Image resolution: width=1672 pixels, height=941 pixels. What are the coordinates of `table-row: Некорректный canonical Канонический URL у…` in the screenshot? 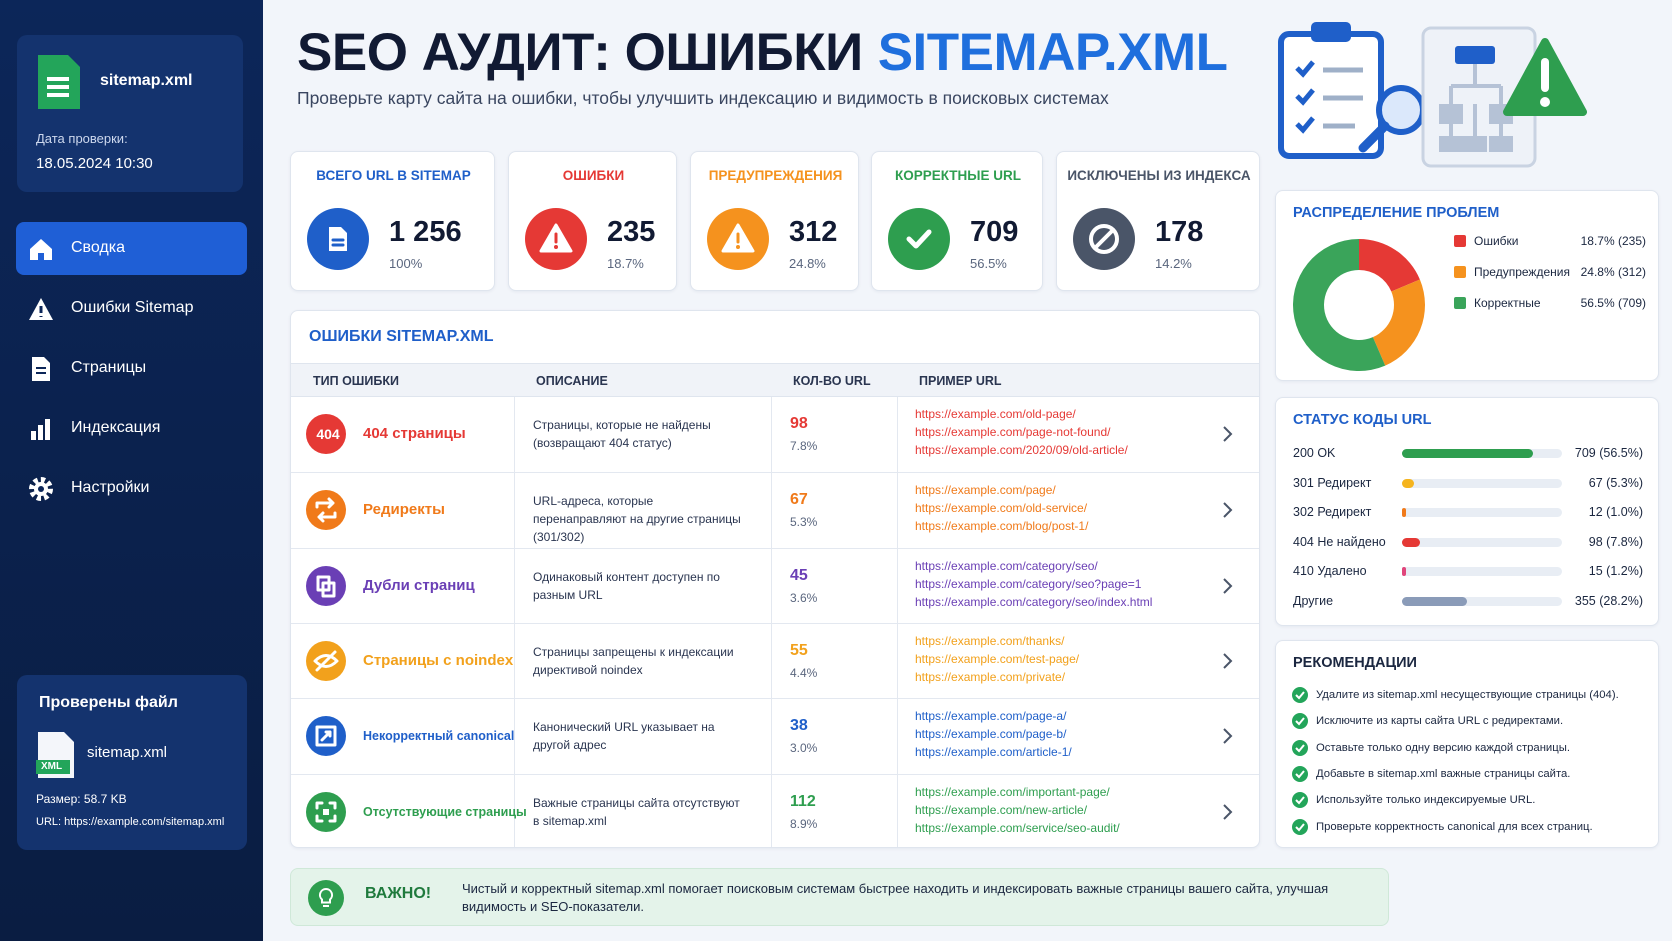 It's located at (775, 736).